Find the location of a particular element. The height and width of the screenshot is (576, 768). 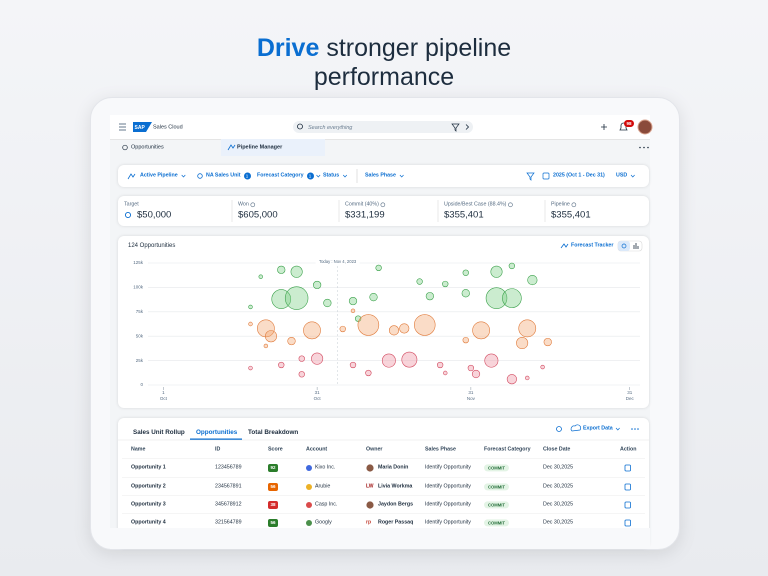

cell-account: Googly is located at coordinates (323, 522).